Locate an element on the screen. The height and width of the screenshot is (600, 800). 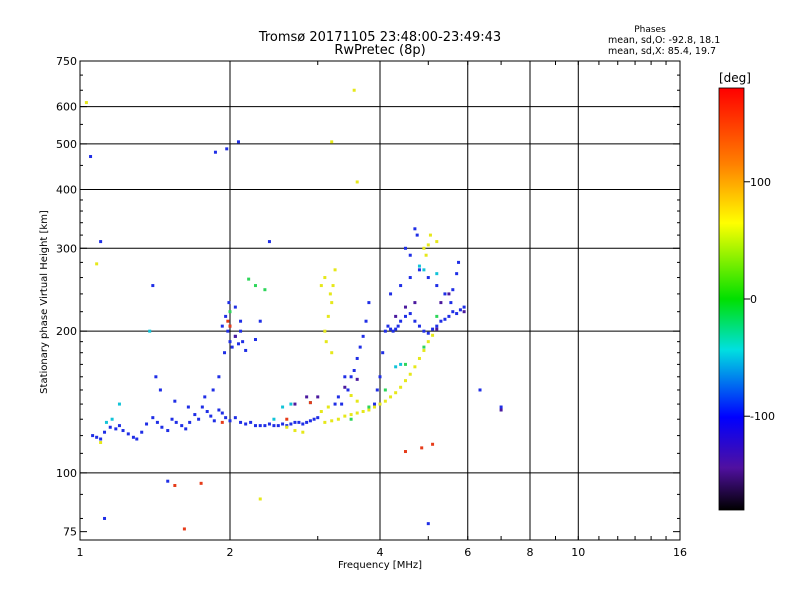
colorbar-tick-label: 100 is located at coordinates (760, 182).